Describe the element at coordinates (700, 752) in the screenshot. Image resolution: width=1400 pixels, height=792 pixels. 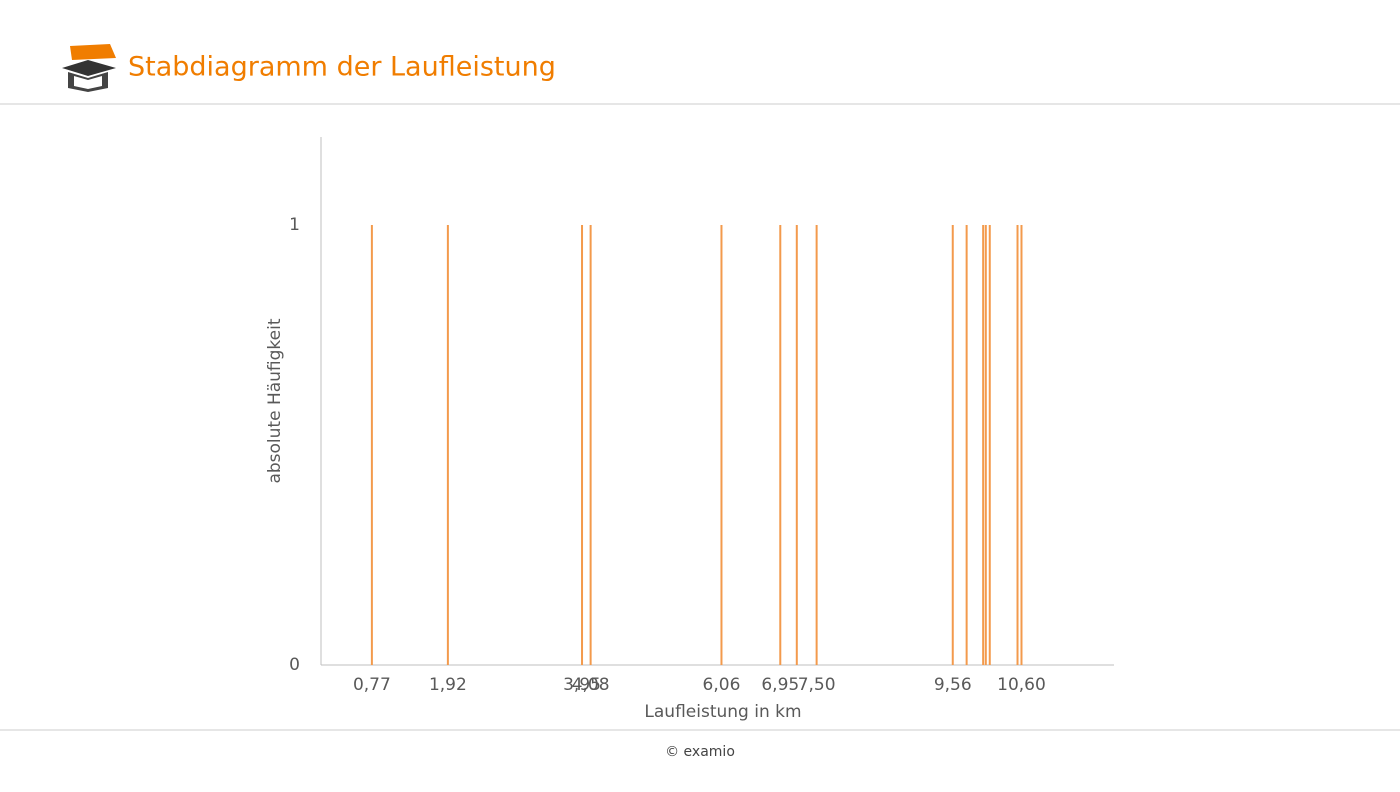
I see `footer: © examio` at that location.